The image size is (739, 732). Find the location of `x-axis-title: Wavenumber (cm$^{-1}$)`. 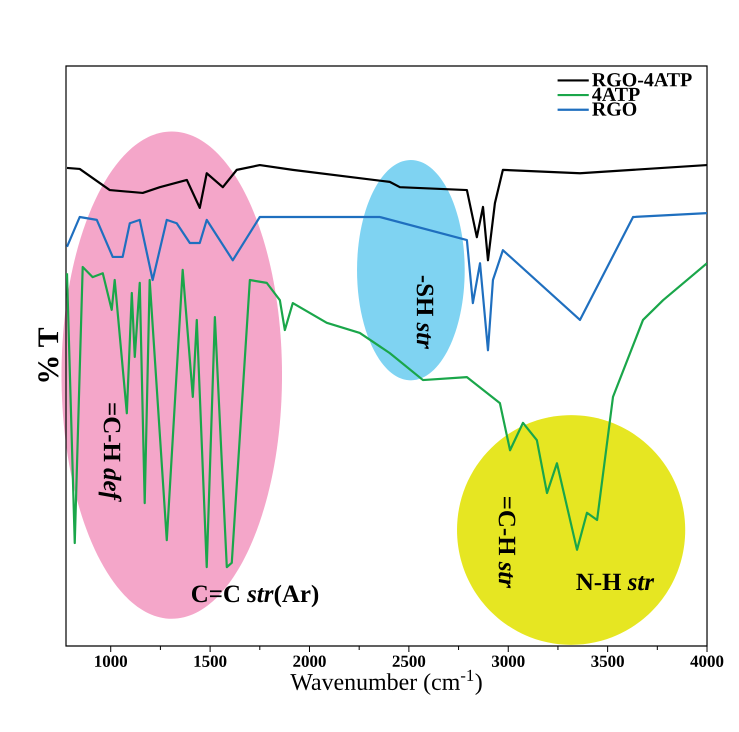

x-axis-title: Wavenumber (cm$^{-1}$) is located at coordinates (386, 682).